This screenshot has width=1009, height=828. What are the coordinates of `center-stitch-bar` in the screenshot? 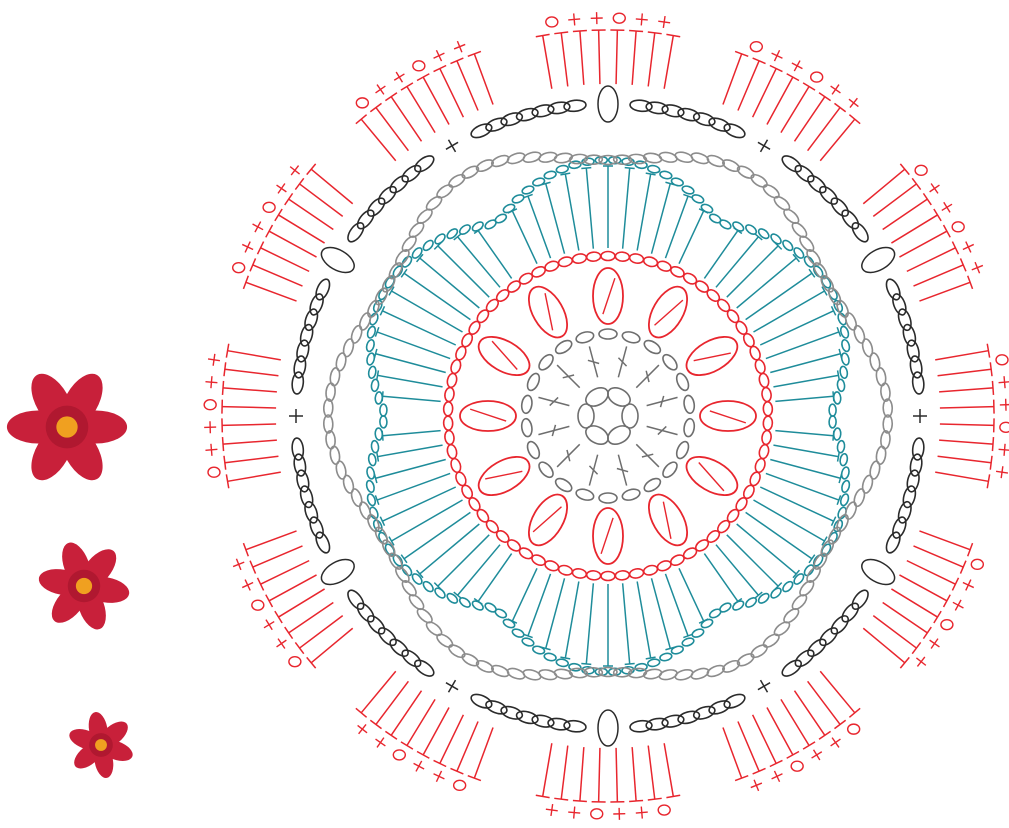 It's located at (662, 401).